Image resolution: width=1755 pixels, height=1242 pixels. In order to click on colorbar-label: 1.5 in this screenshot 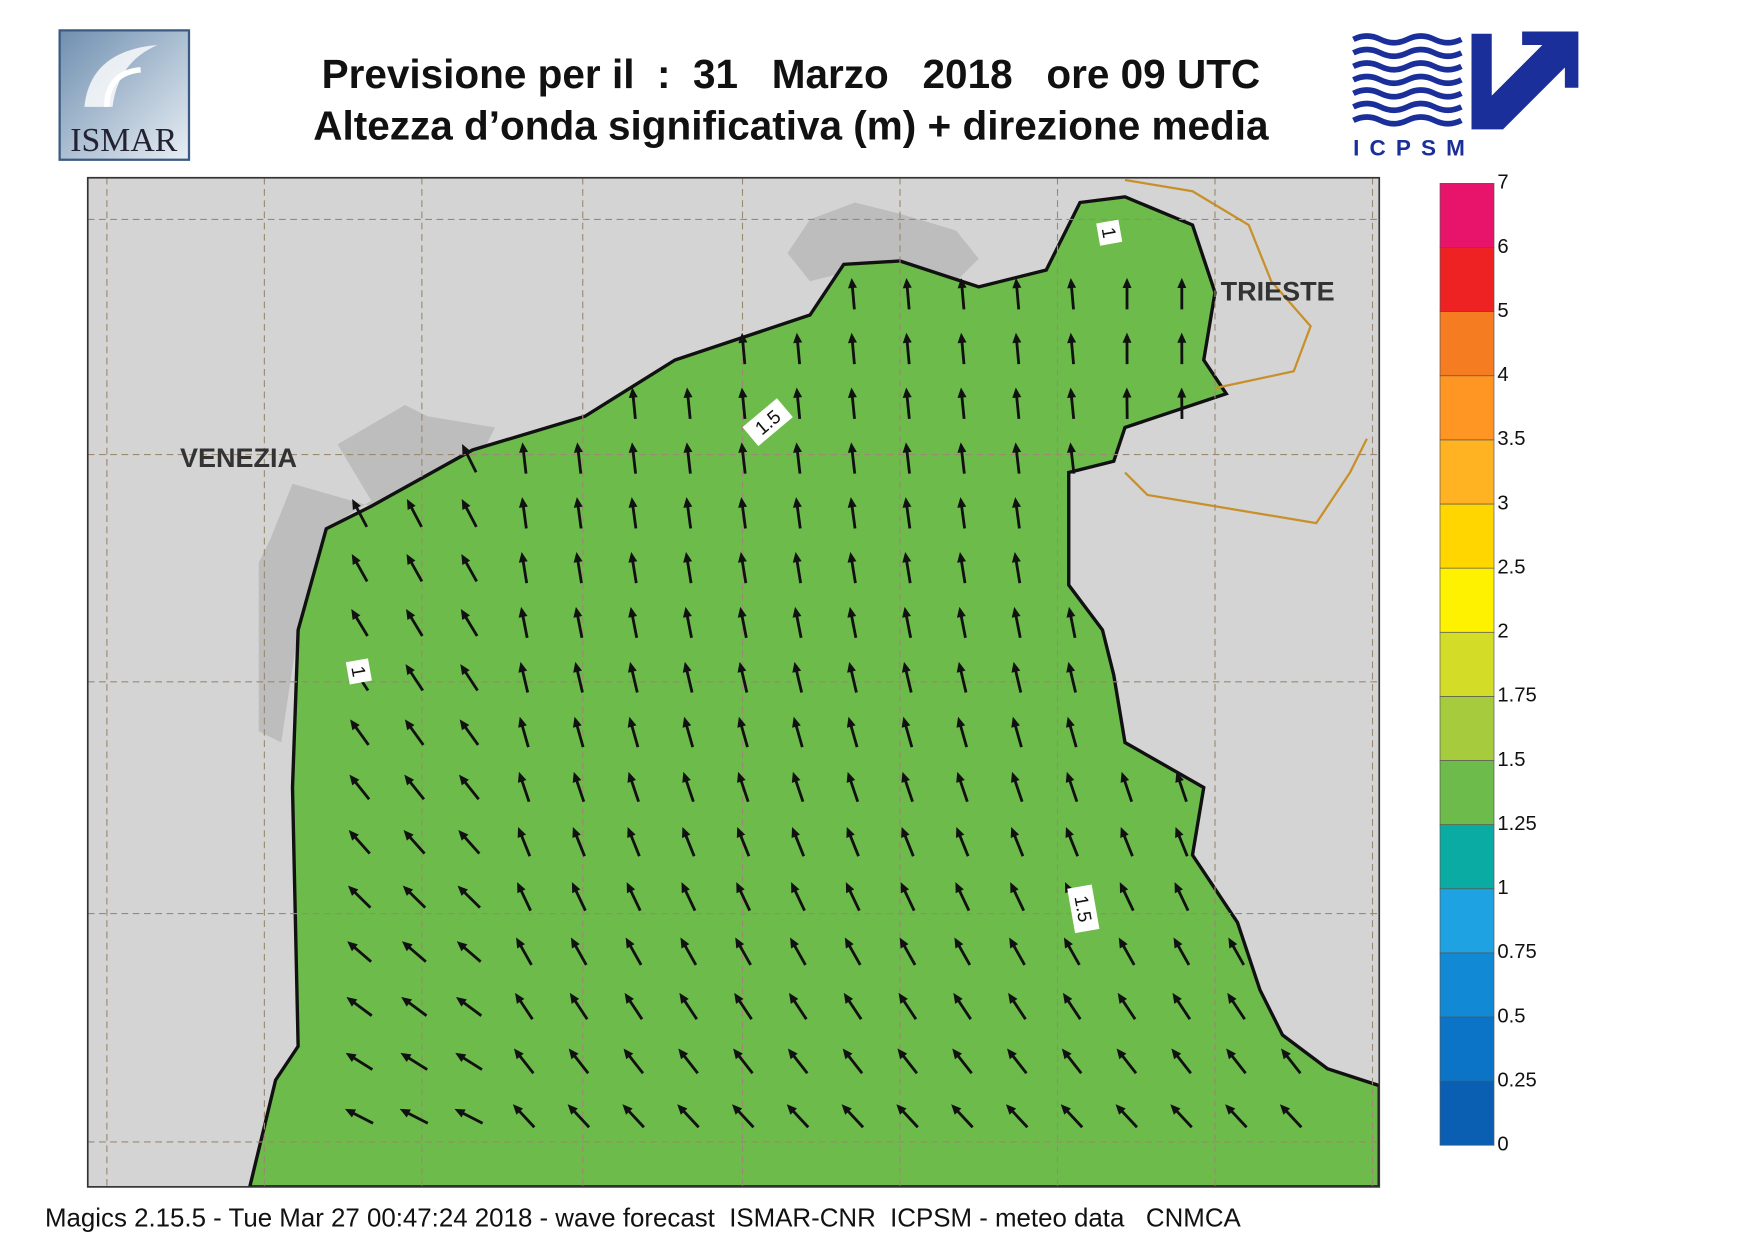, I will do `click(1511, 760)`.